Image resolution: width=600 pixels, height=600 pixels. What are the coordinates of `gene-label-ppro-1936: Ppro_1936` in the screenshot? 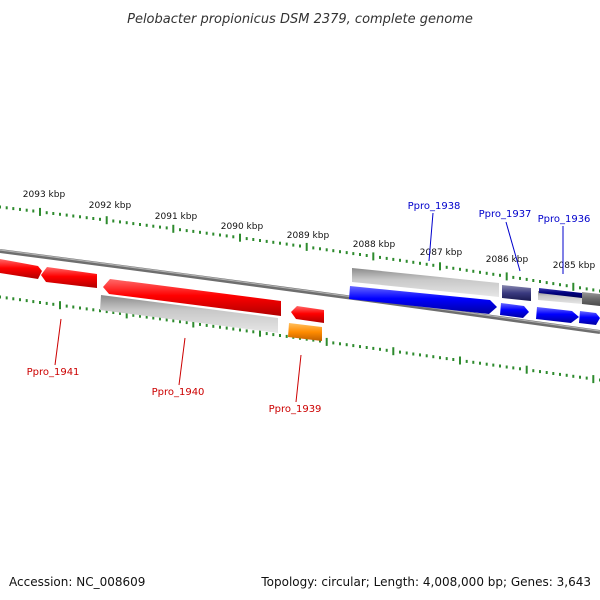 It's located at (564, 219).